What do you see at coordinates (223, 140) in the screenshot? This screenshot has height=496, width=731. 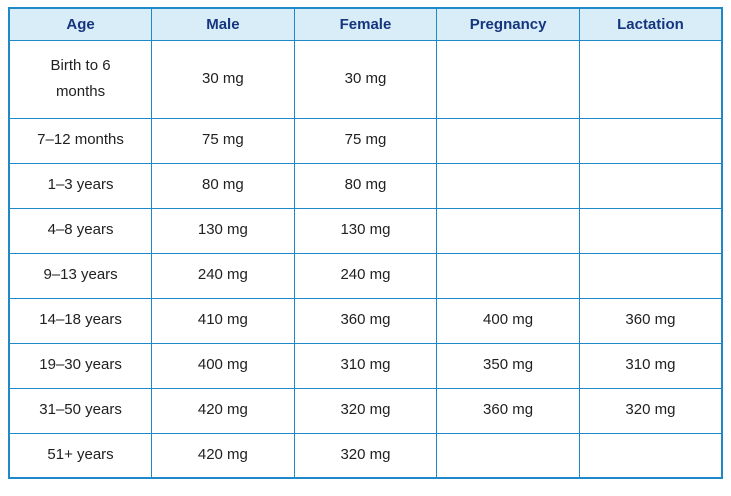 I see `cell-male: 75 mg` at bounding box center [223, 140].